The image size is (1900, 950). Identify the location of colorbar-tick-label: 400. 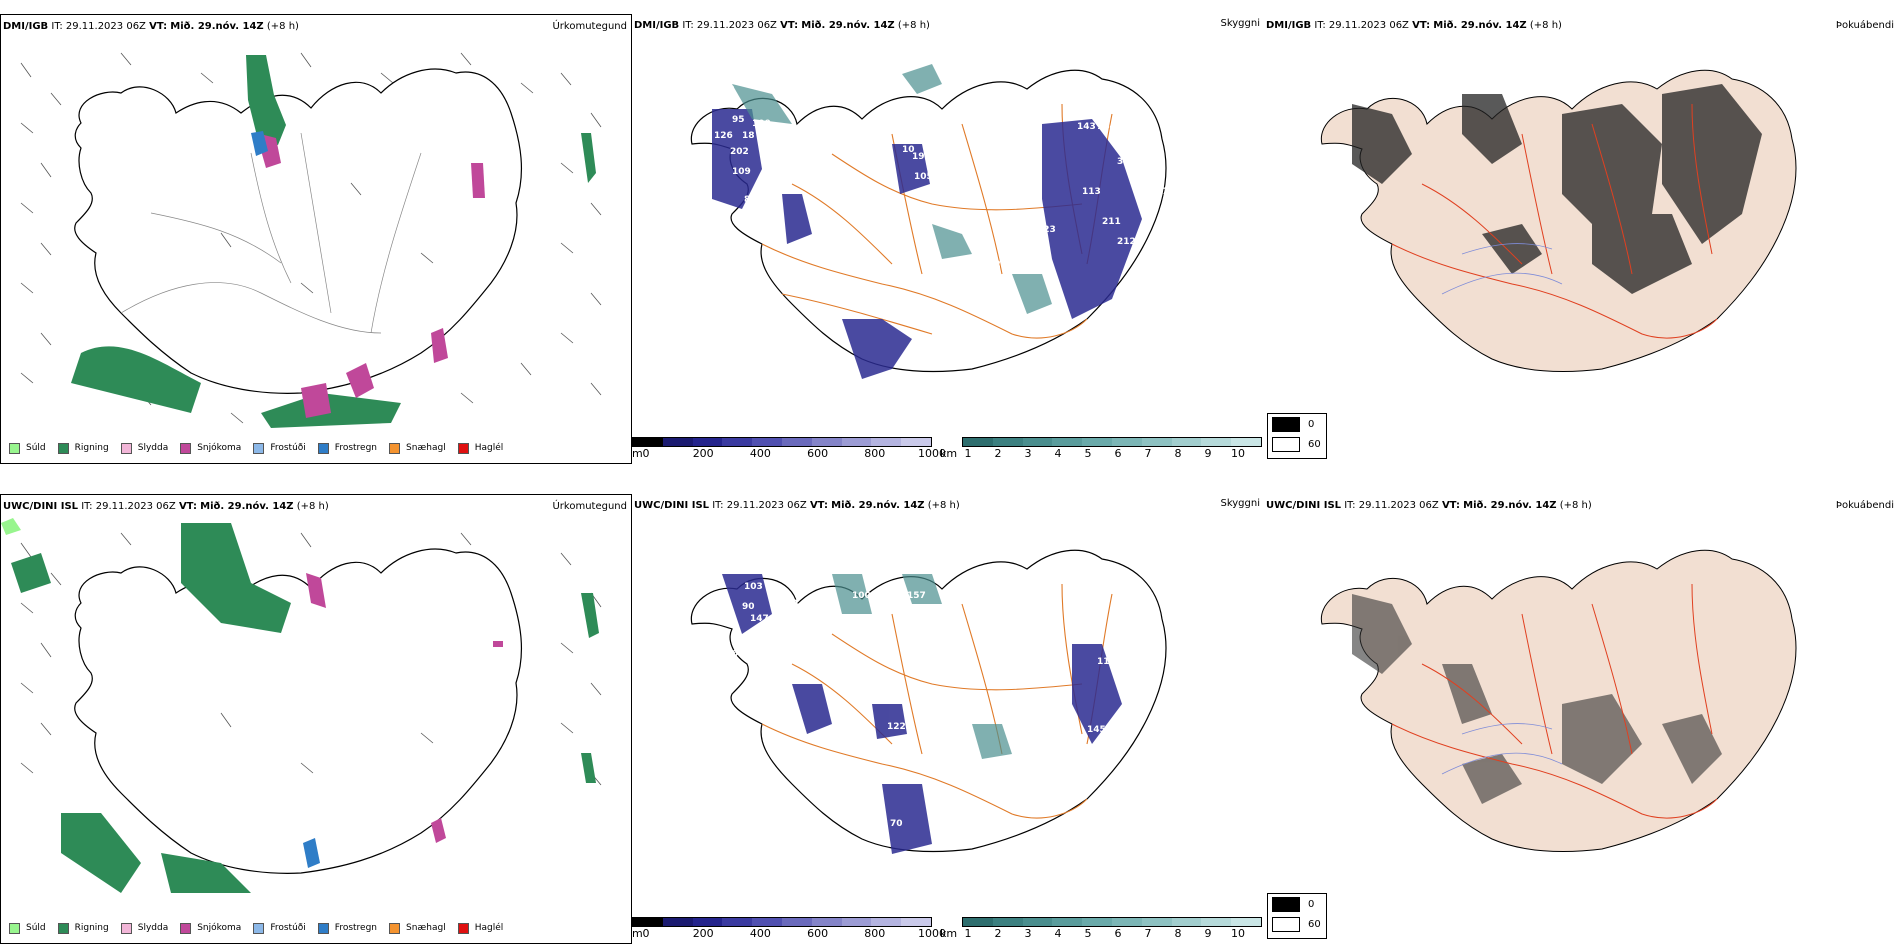
(760, 453).